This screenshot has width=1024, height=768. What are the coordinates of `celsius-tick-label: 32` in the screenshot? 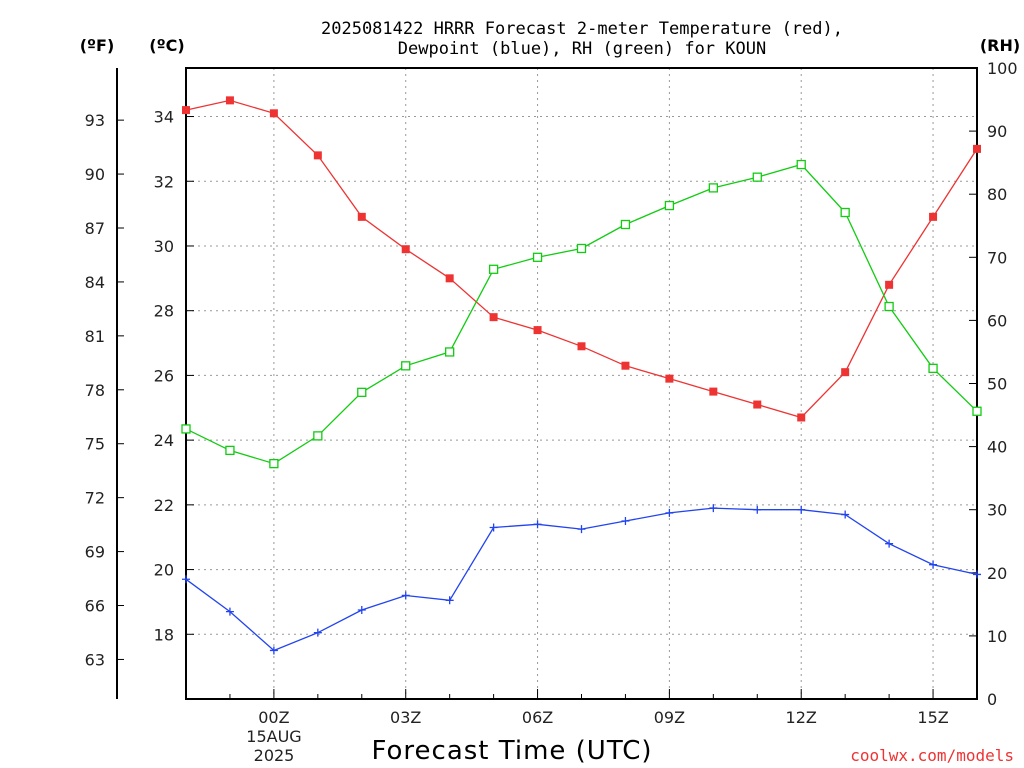 It's located at (164, 181).